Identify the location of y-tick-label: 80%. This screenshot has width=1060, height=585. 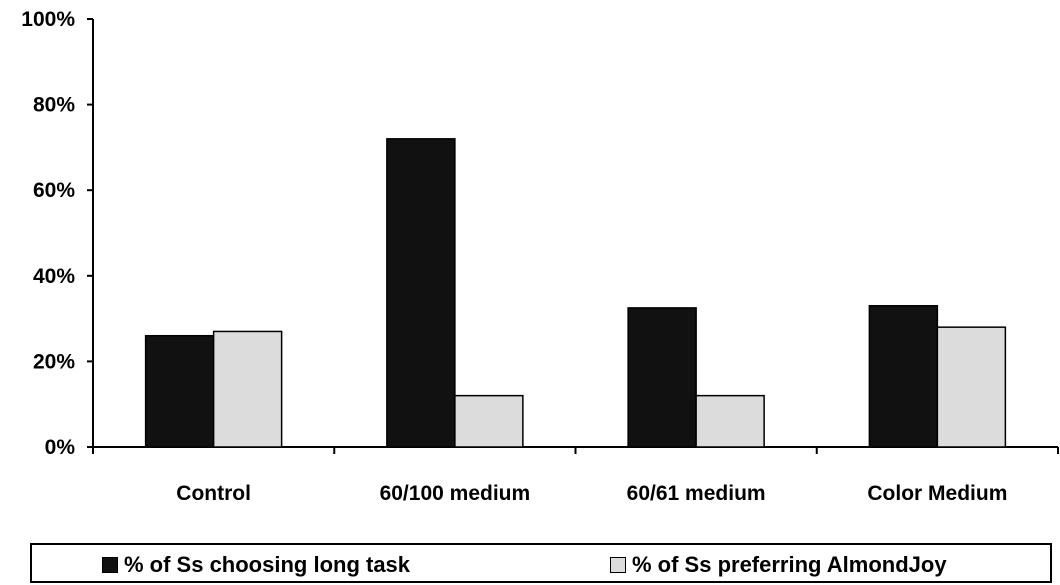
(54, 105).